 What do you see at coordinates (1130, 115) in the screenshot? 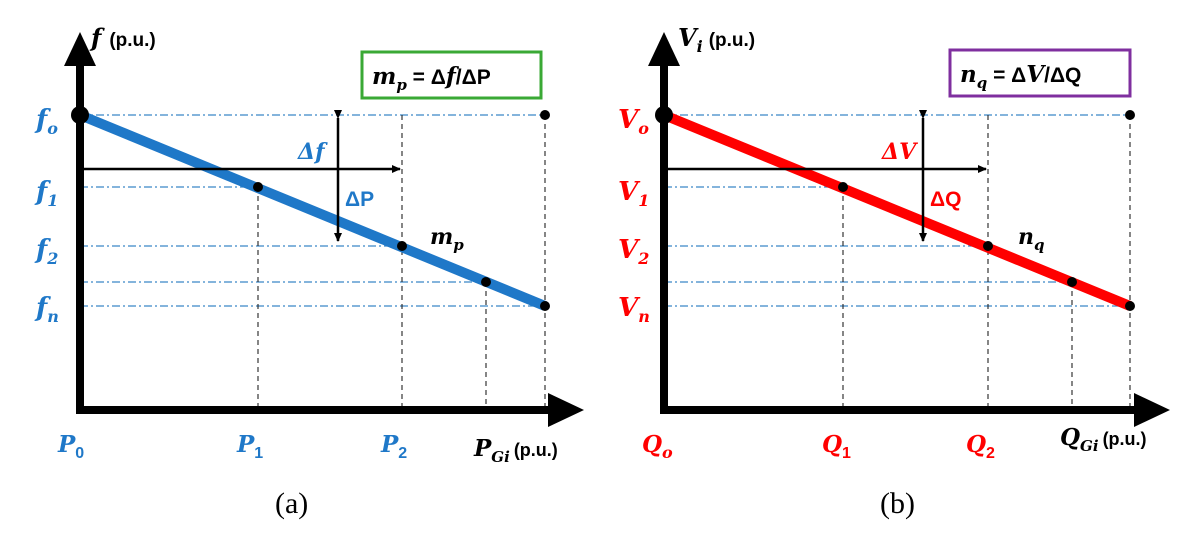
I see `point-corner-b` at bounding box center [1130, 115].